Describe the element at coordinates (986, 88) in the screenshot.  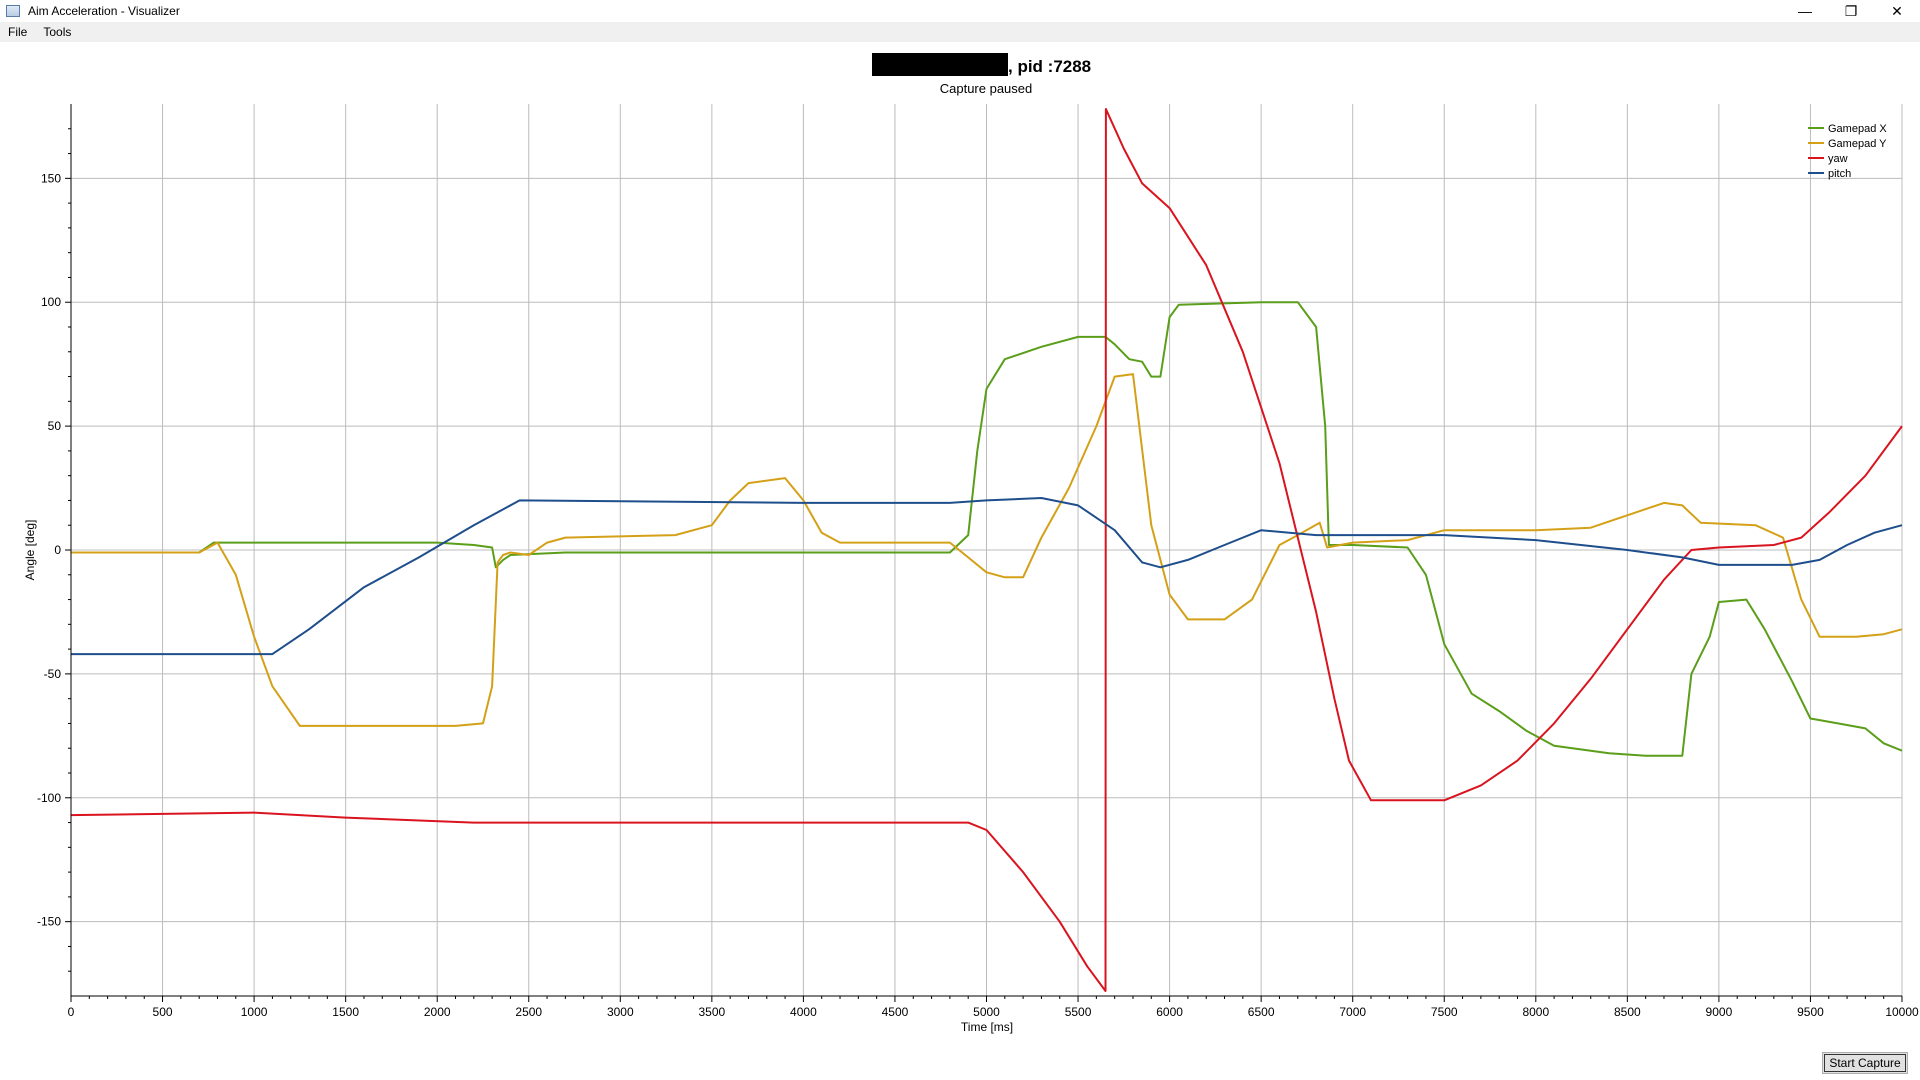
I see `chart-subtitle: Capture paused` at that location.